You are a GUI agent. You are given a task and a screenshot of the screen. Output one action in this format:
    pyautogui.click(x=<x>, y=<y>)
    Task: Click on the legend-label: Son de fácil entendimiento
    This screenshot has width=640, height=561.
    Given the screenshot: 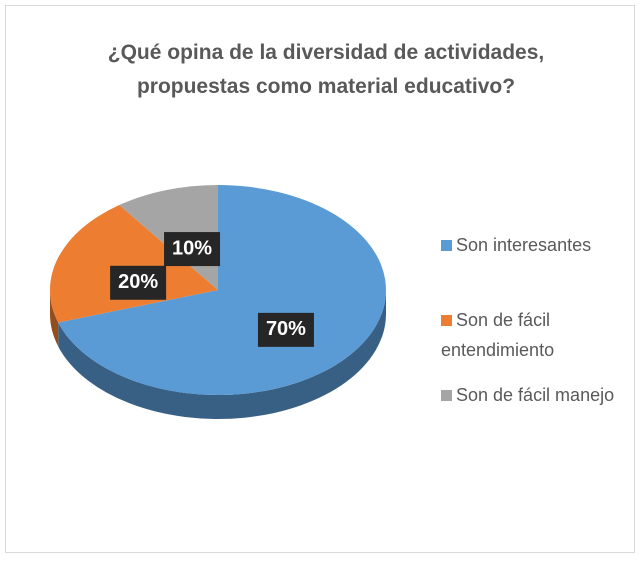 What is the action you would take?
    pyautogui.click(x=498, y=335)
    